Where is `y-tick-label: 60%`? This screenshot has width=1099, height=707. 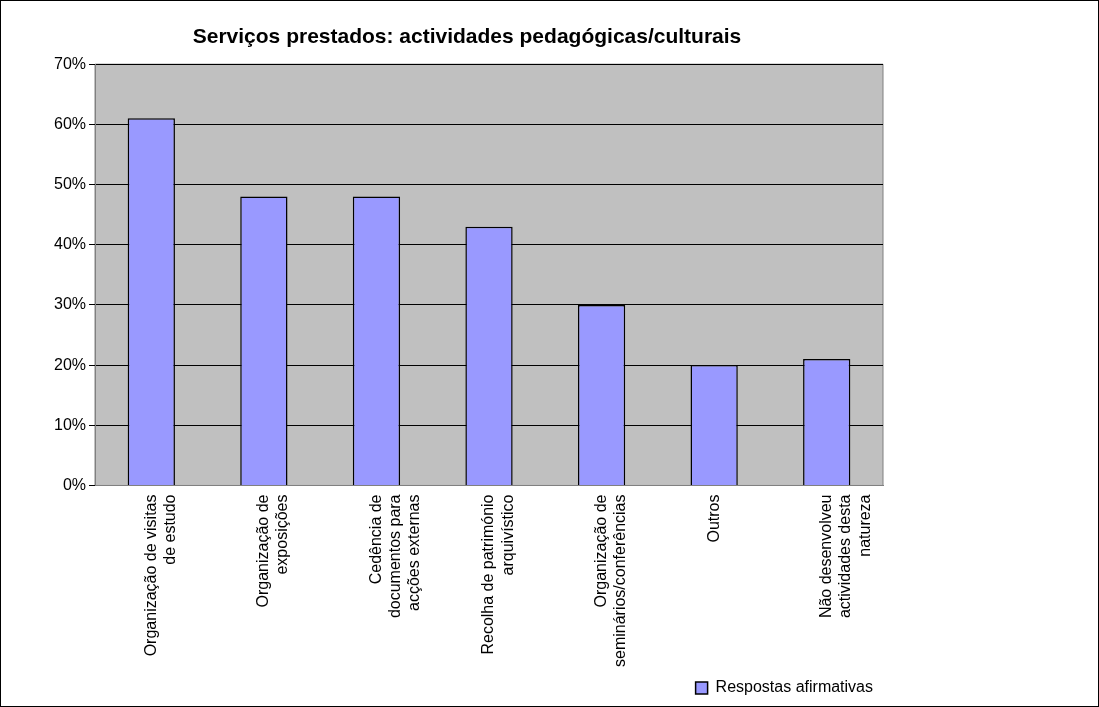 y-tick-label: 60% is located at coordinates (70, 123).